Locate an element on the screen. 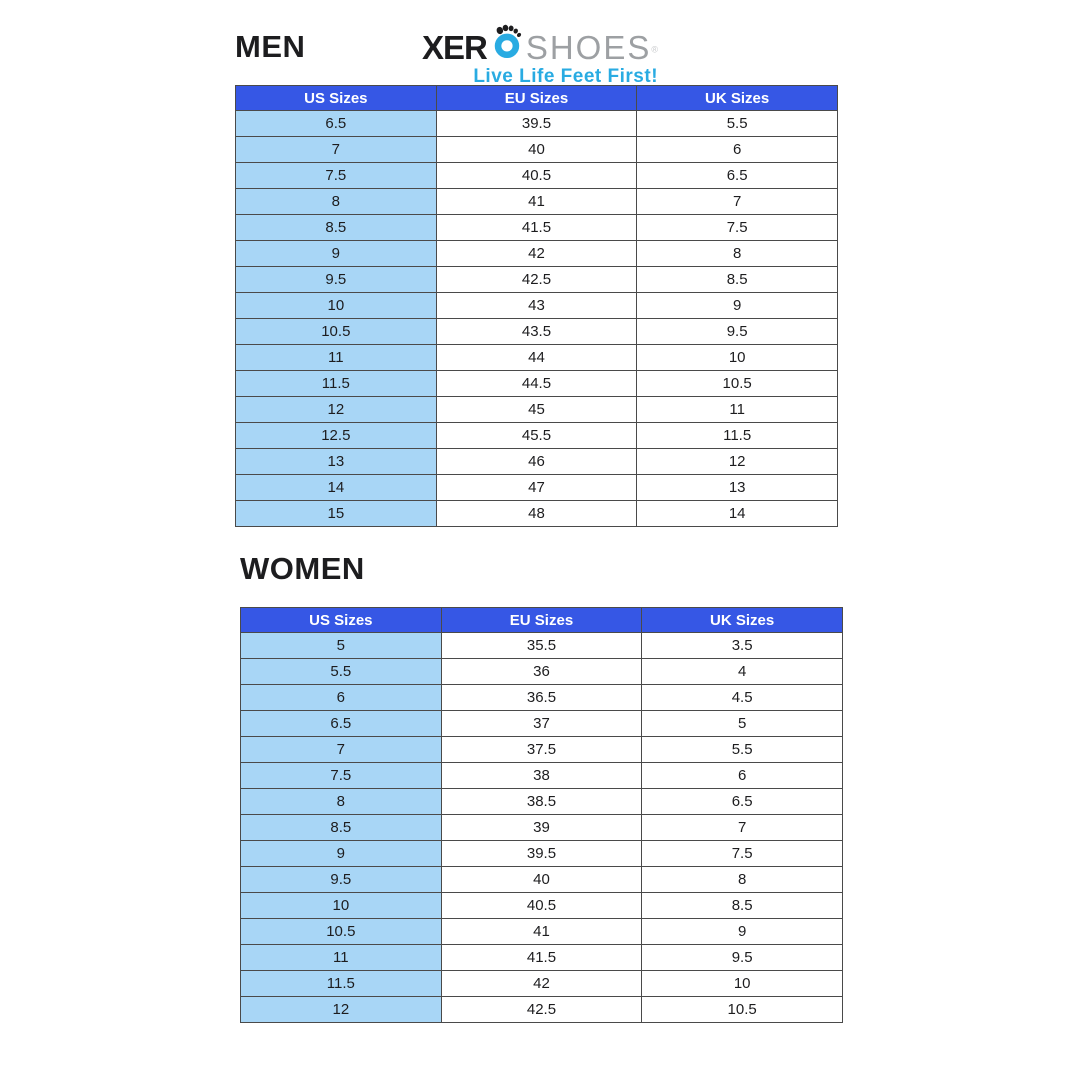  us-size-cell: 9 is located at coordinates (341, 853).